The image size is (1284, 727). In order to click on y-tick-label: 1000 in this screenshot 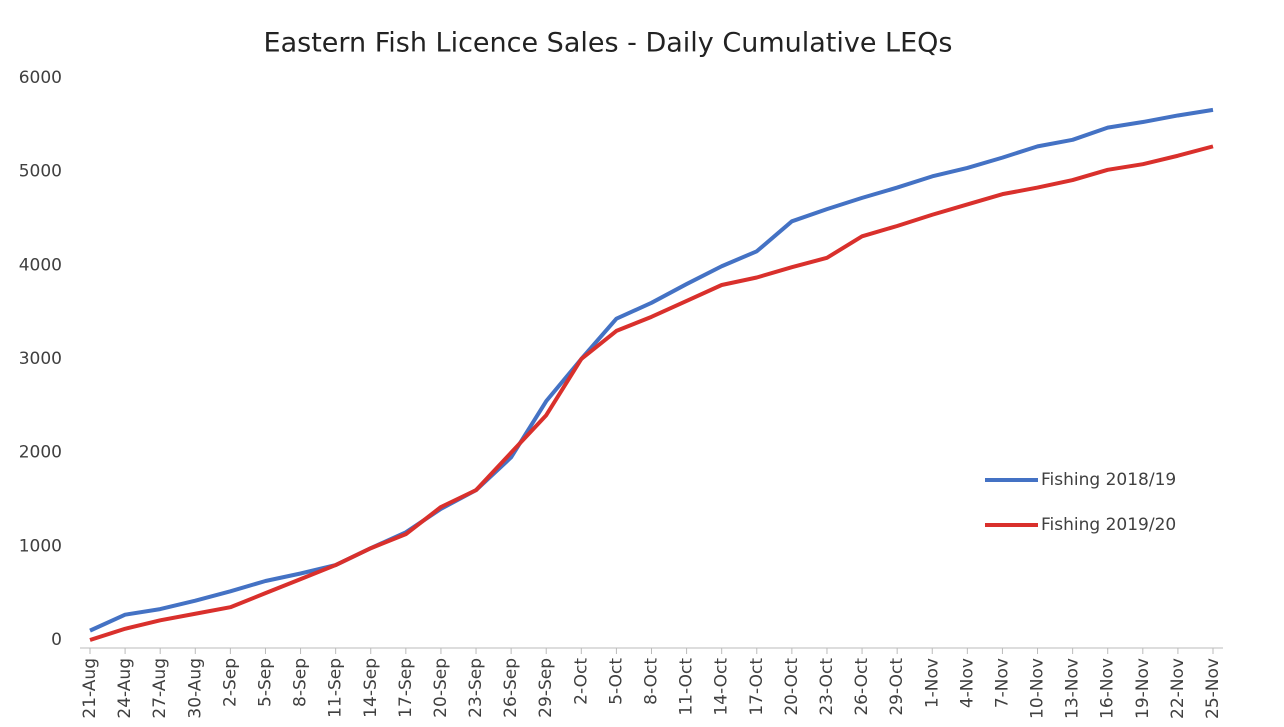, I will do `click(40, 546)`.